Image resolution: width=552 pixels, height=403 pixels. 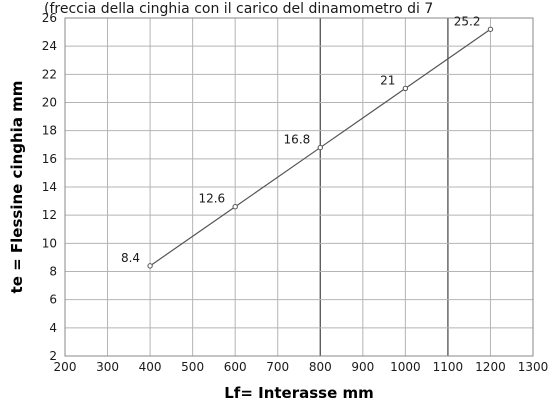 I want to click on x-tick-label: 1000, so click(x=405, y=367).